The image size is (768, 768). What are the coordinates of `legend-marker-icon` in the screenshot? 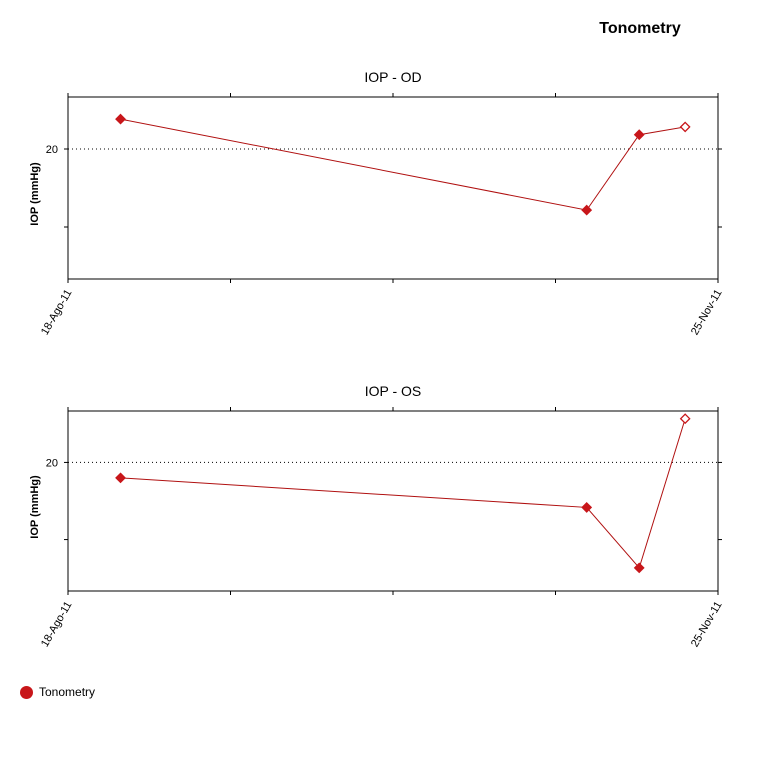 It's located at (26, 692).